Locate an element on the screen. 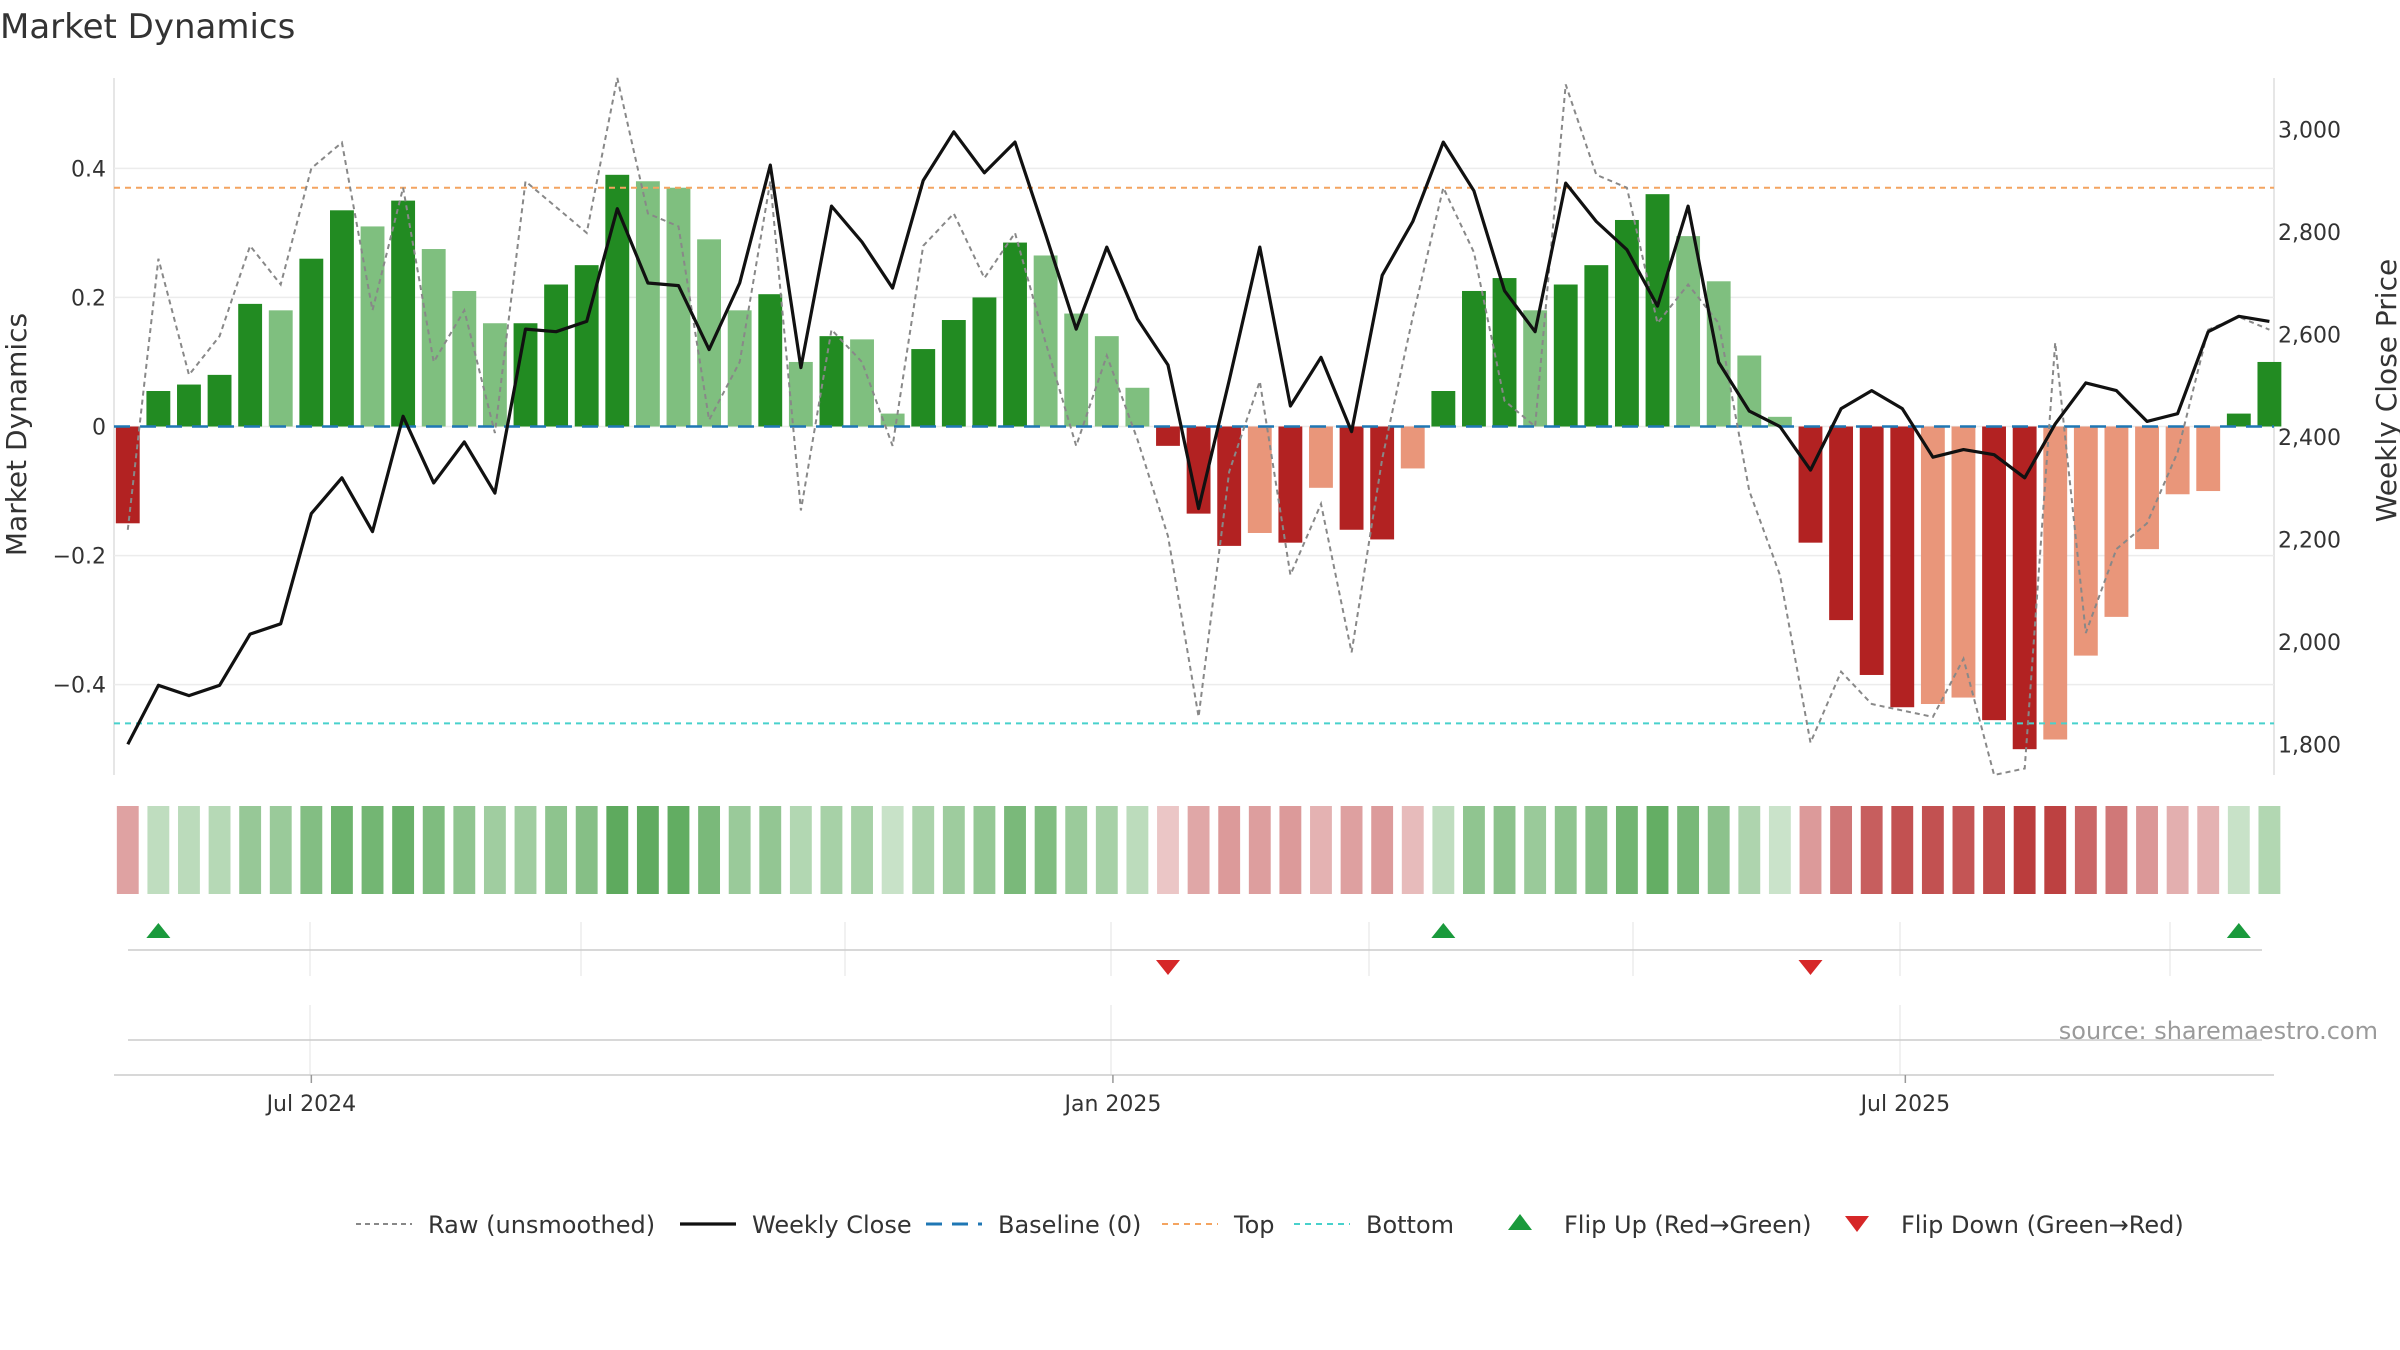  y-axis-title: Market Dynamics is located at coordinates (16, 434).